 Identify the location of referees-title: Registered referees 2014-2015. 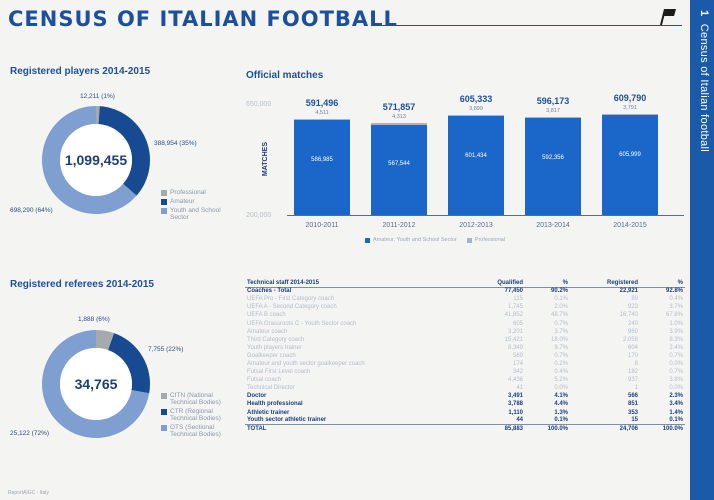
(82, 284).